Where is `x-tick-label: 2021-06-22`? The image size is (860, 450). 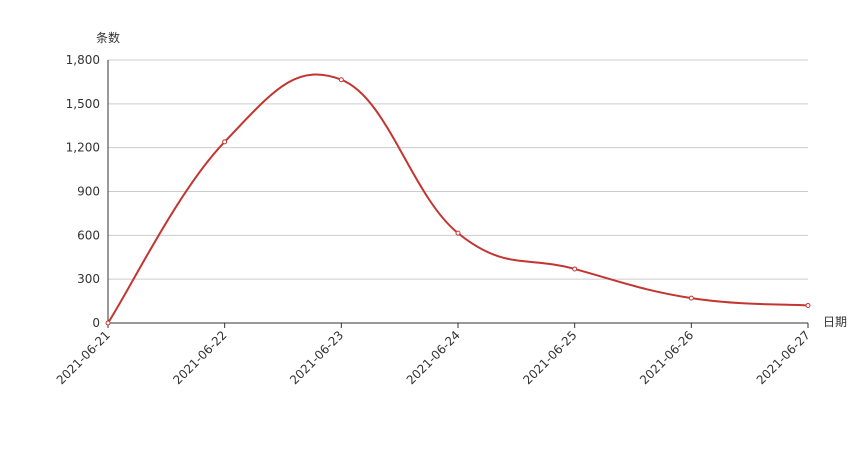 x-tick-label: 2021-06-22 is located at coordinates (199, 357).